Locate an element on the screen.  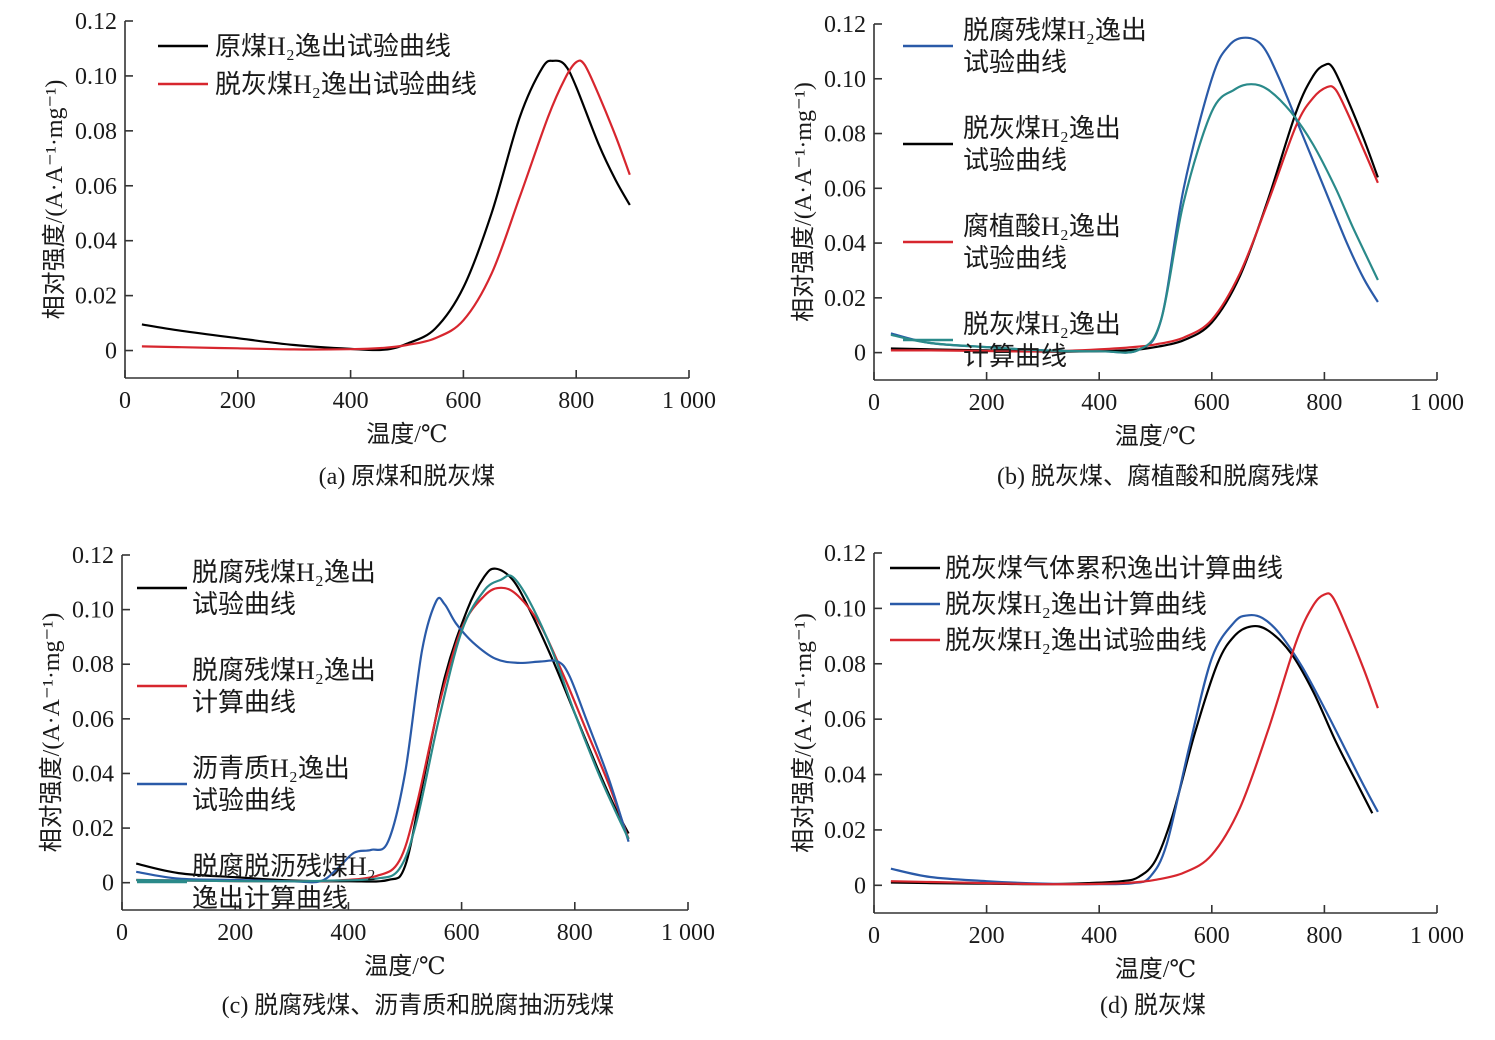
legend-label: 逸出计算曲线 is located at coordinates (270, 898).